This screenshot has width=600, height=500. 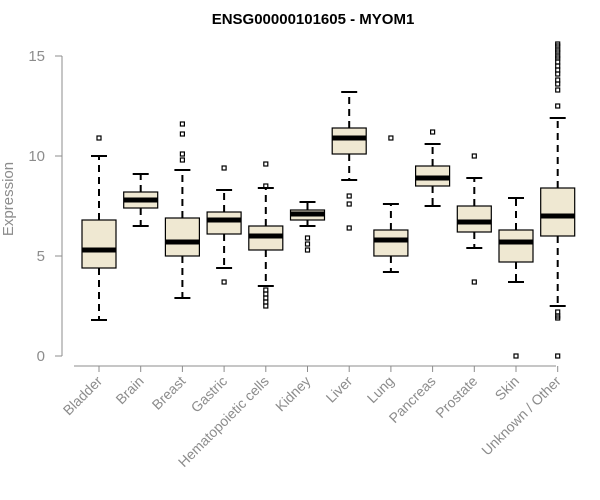 What do you see at coordinates (456, 397) in the screenshot?
I see `x-tick-label: Prostate` at bounding box center [456, 397].